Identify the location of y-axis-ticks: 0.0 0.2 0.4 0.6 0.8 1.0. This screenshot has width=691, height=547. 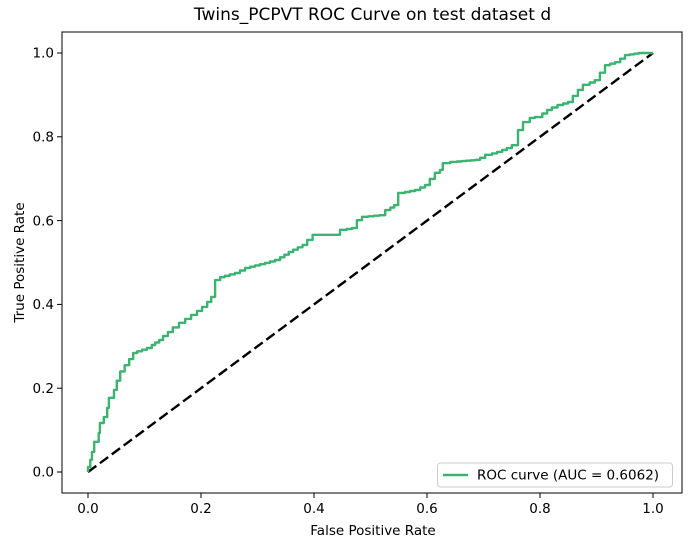
(47, 263).